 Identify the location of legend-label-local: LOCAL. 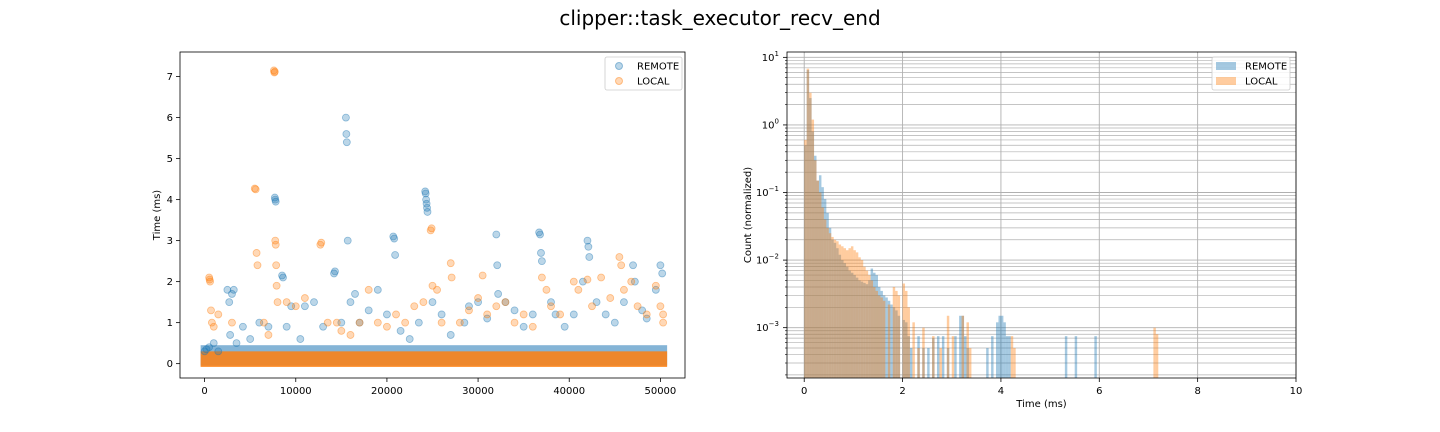
(1261, 82).